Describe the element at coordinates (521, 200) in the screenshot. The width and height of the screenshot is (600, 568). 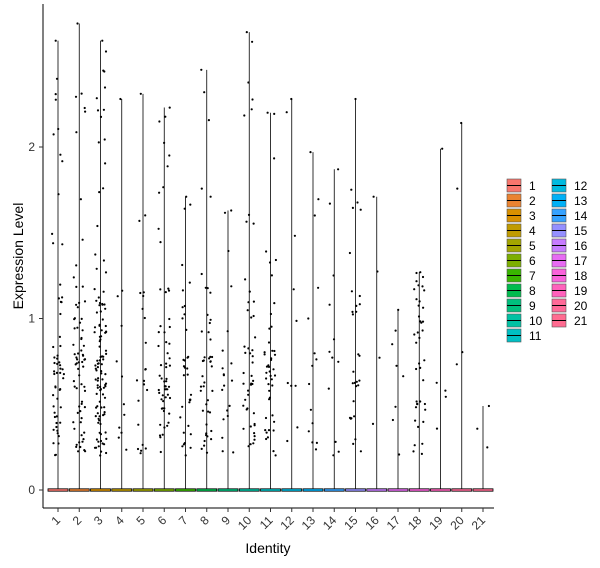
I see `legend-item-2: 2` at that location.